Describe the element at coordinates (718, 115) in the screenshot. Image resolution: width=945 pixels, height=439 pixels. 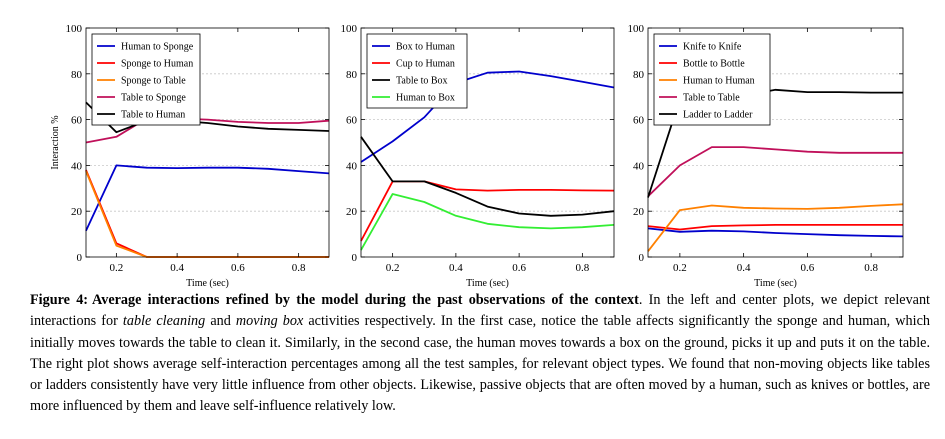
I see `legend-label: Ladder to Ladder` at that location.